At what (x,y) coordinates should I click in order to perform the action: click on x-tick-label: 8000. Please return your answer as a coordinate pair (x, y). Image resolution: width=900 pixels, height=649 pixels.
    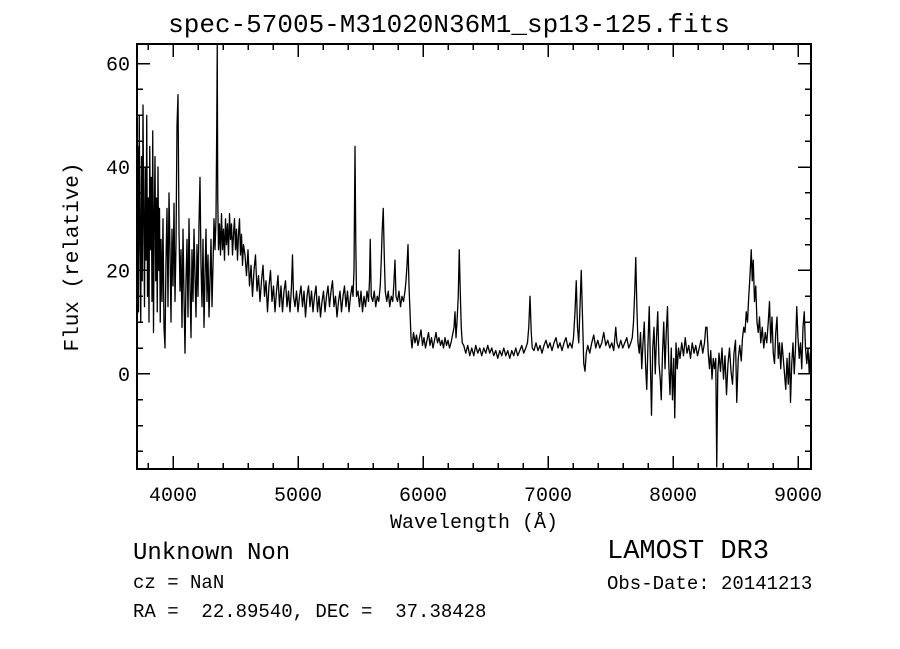
    Looking at the image, I should click on (673, 496).